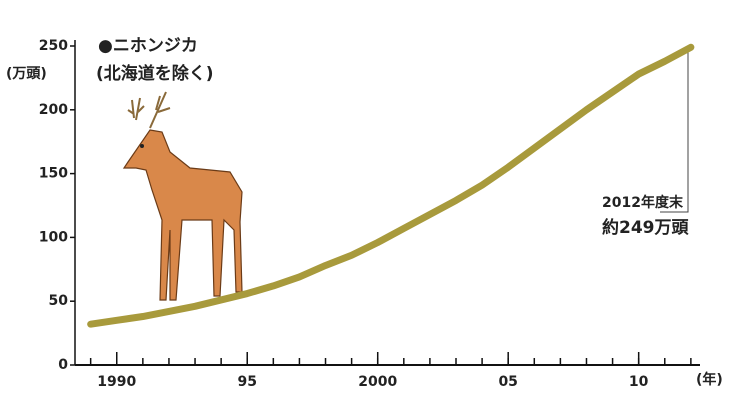  I want to click on x-tick-label: 05, so click(507, 382).